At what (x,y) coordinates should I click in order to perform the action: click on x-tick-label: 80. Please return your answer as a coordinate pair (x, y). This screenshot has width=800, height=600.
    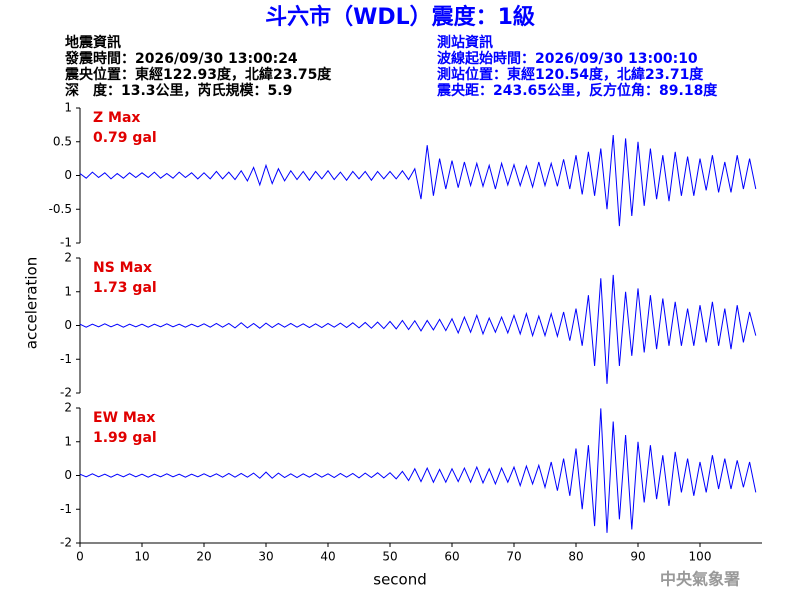
    Looking at the image, I should click on (575, 557).